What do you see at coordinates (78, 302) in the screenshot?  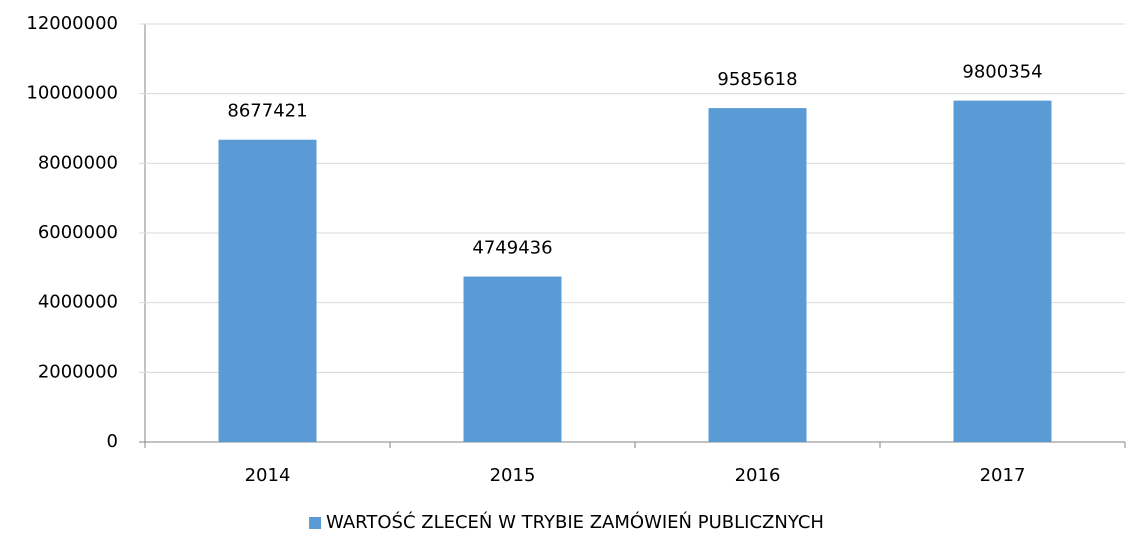 I see `y-tick-label: 4000000` at bounding box center [78, 302].